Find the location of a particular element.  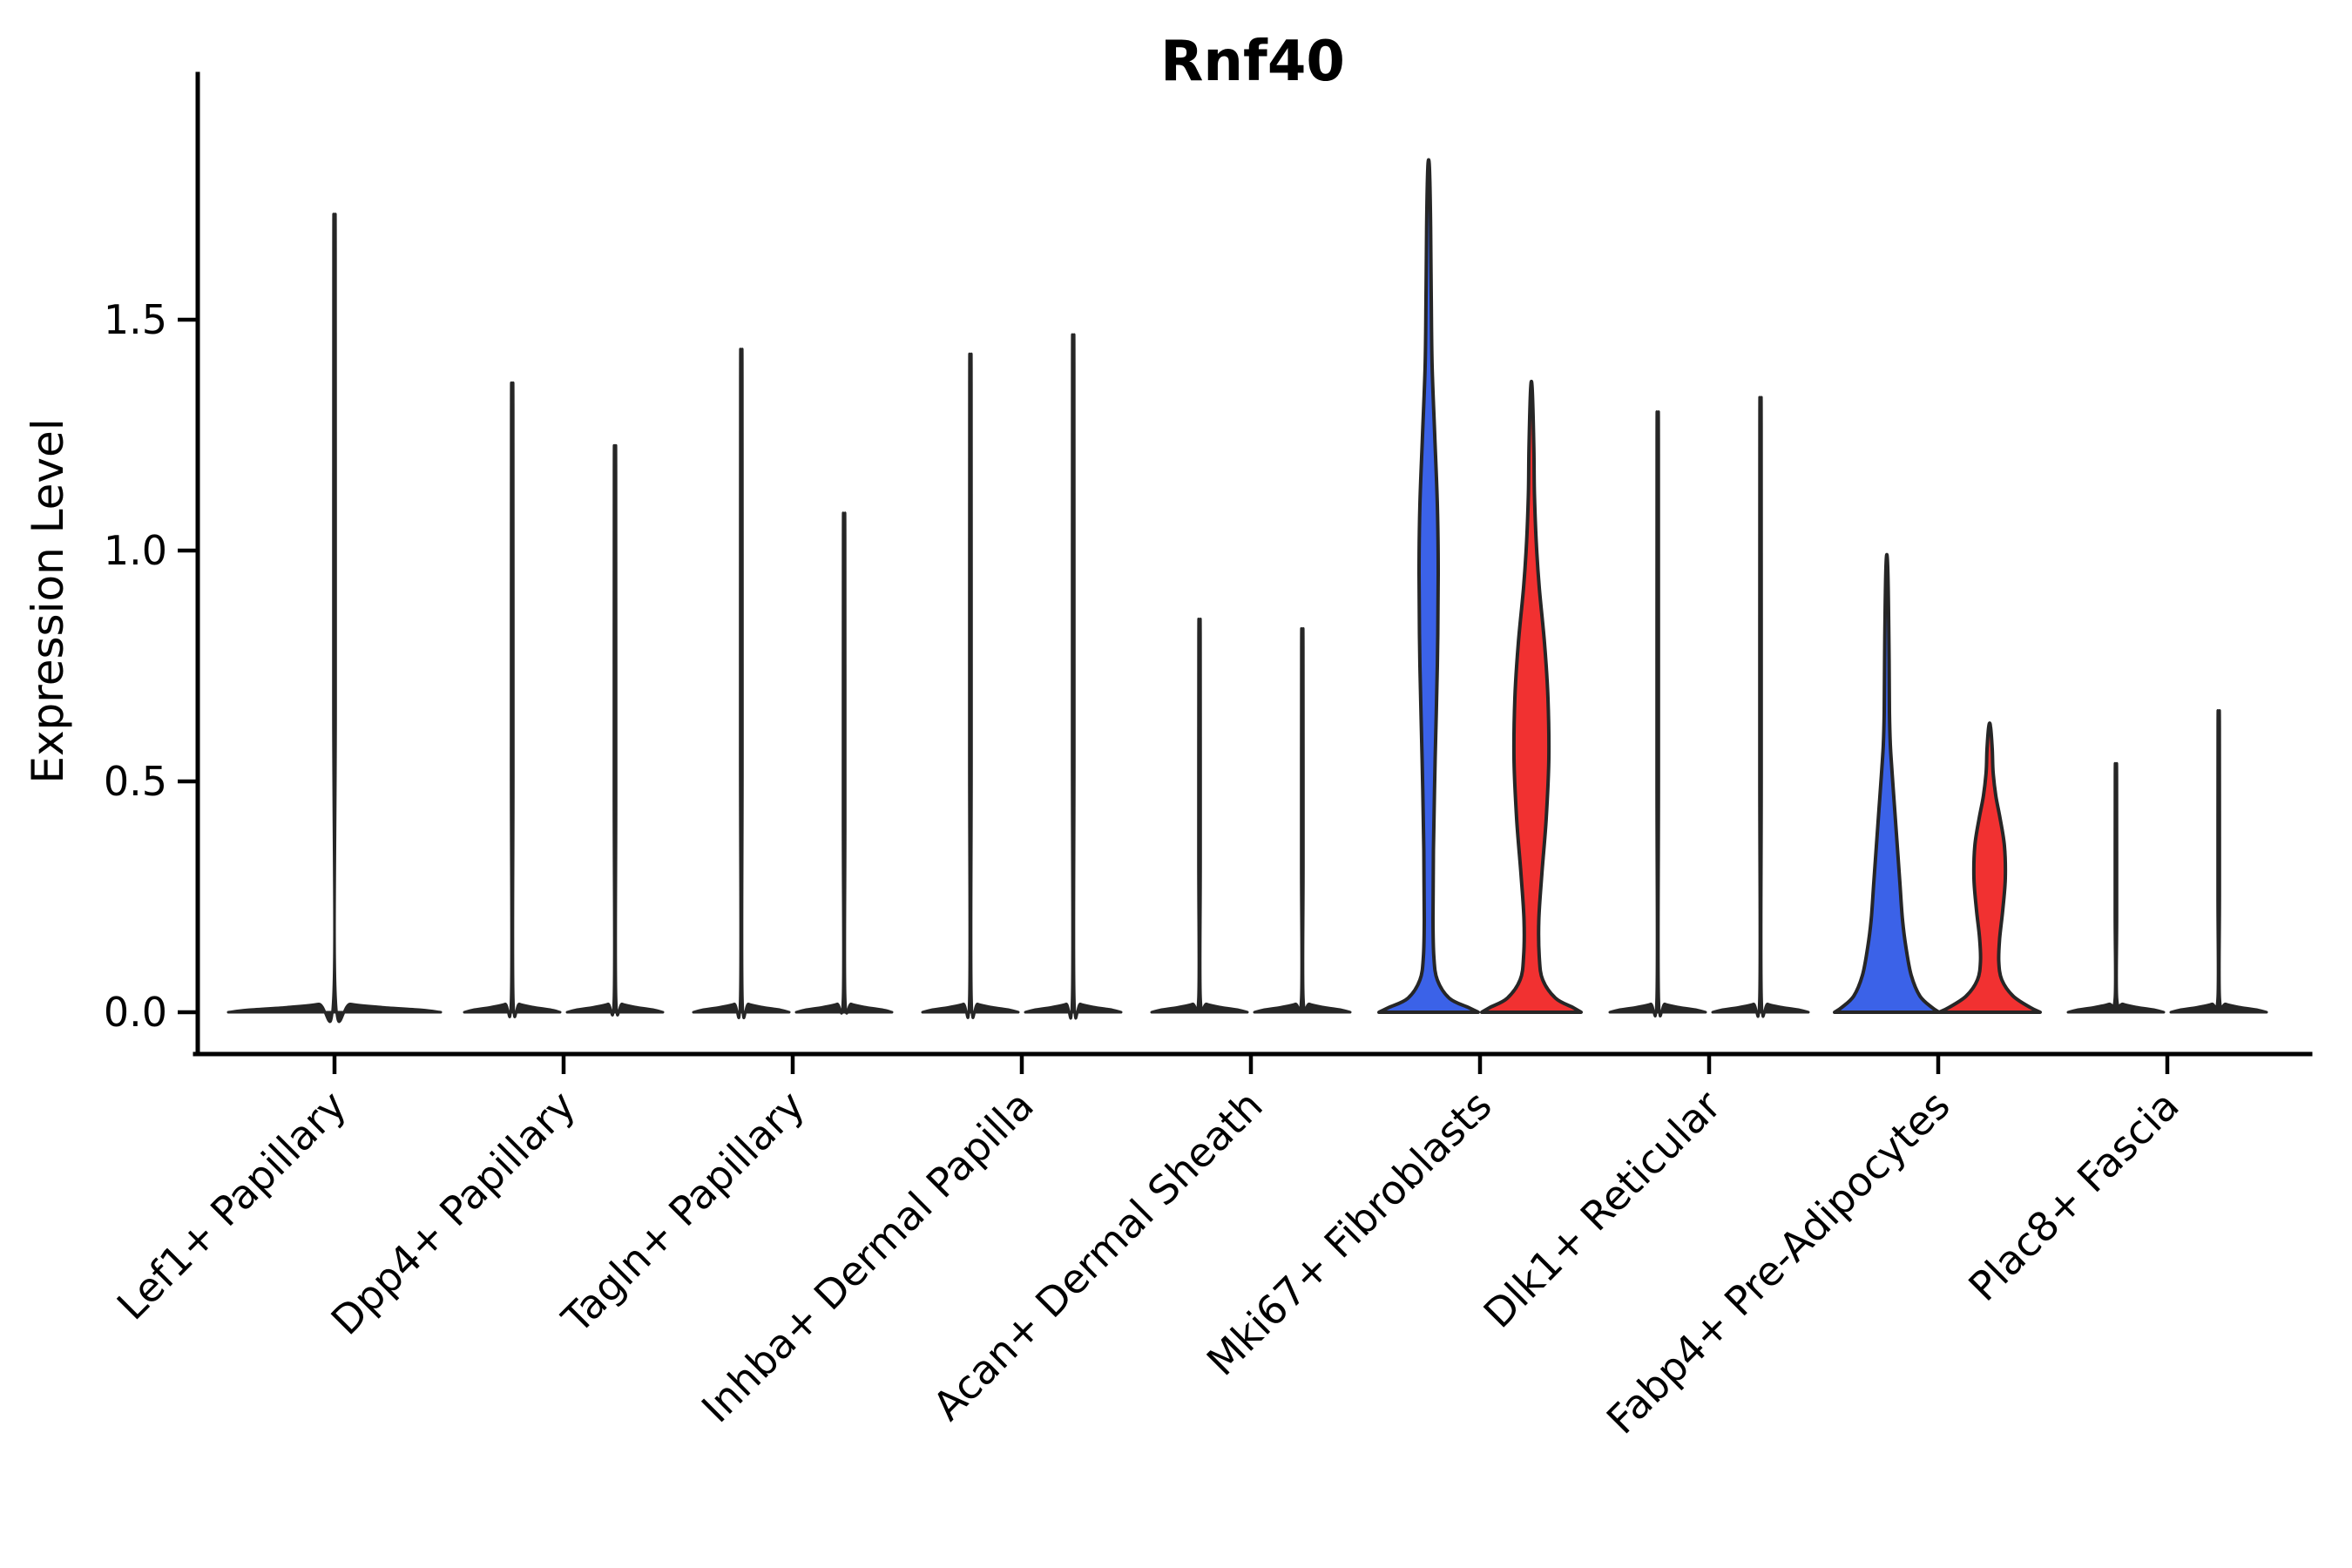

violin-Dpp4+-right is located at coordinates (615, 730).